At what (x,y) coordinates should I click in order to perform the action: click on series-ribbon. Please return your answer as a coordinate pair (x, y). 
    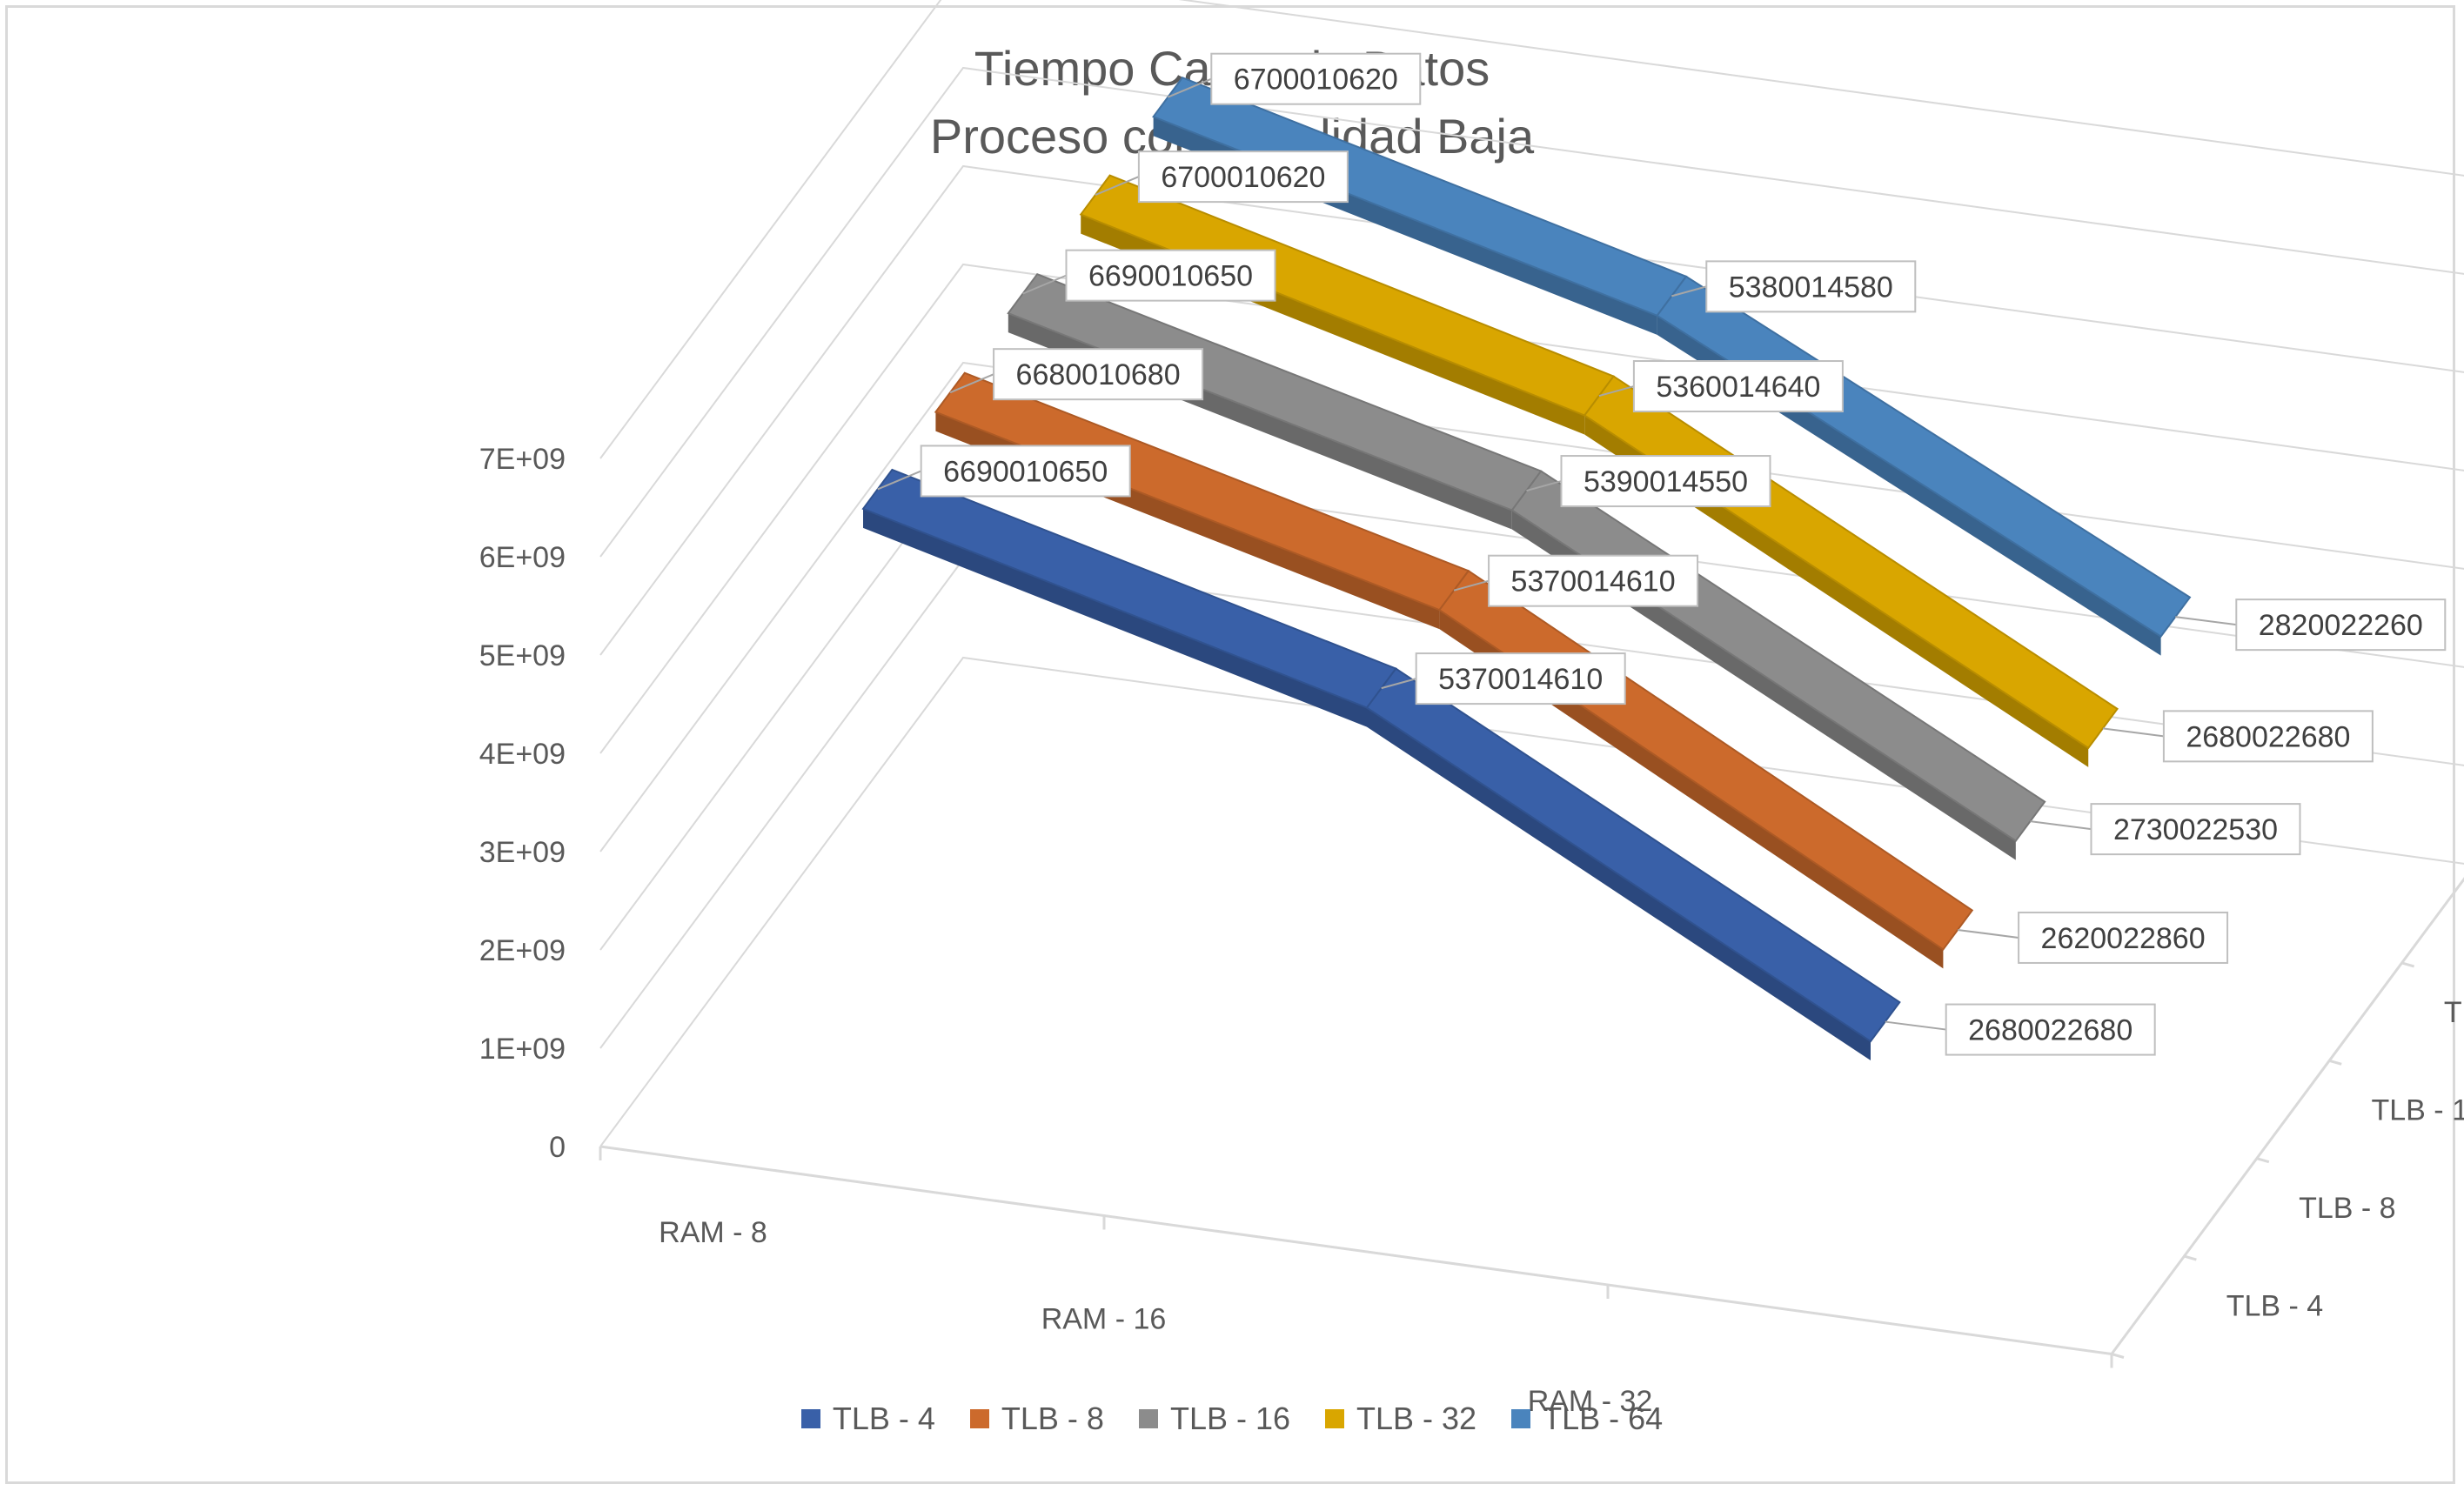
    Looking at the image, I should click on (1633, 855).